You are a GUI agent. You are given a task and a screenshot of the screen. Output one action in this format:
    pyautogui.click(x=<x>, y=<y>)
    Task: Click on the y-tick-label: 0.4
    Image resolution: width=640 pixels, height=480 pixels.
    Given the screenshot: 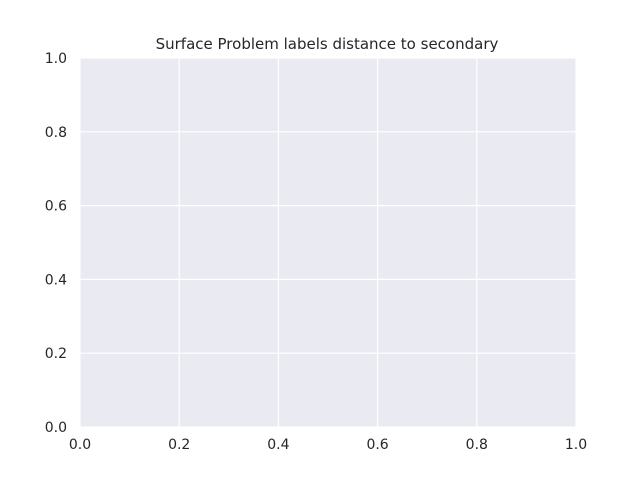 What is the action you would take?
    pyautogui.click(x=56, y=280)
    